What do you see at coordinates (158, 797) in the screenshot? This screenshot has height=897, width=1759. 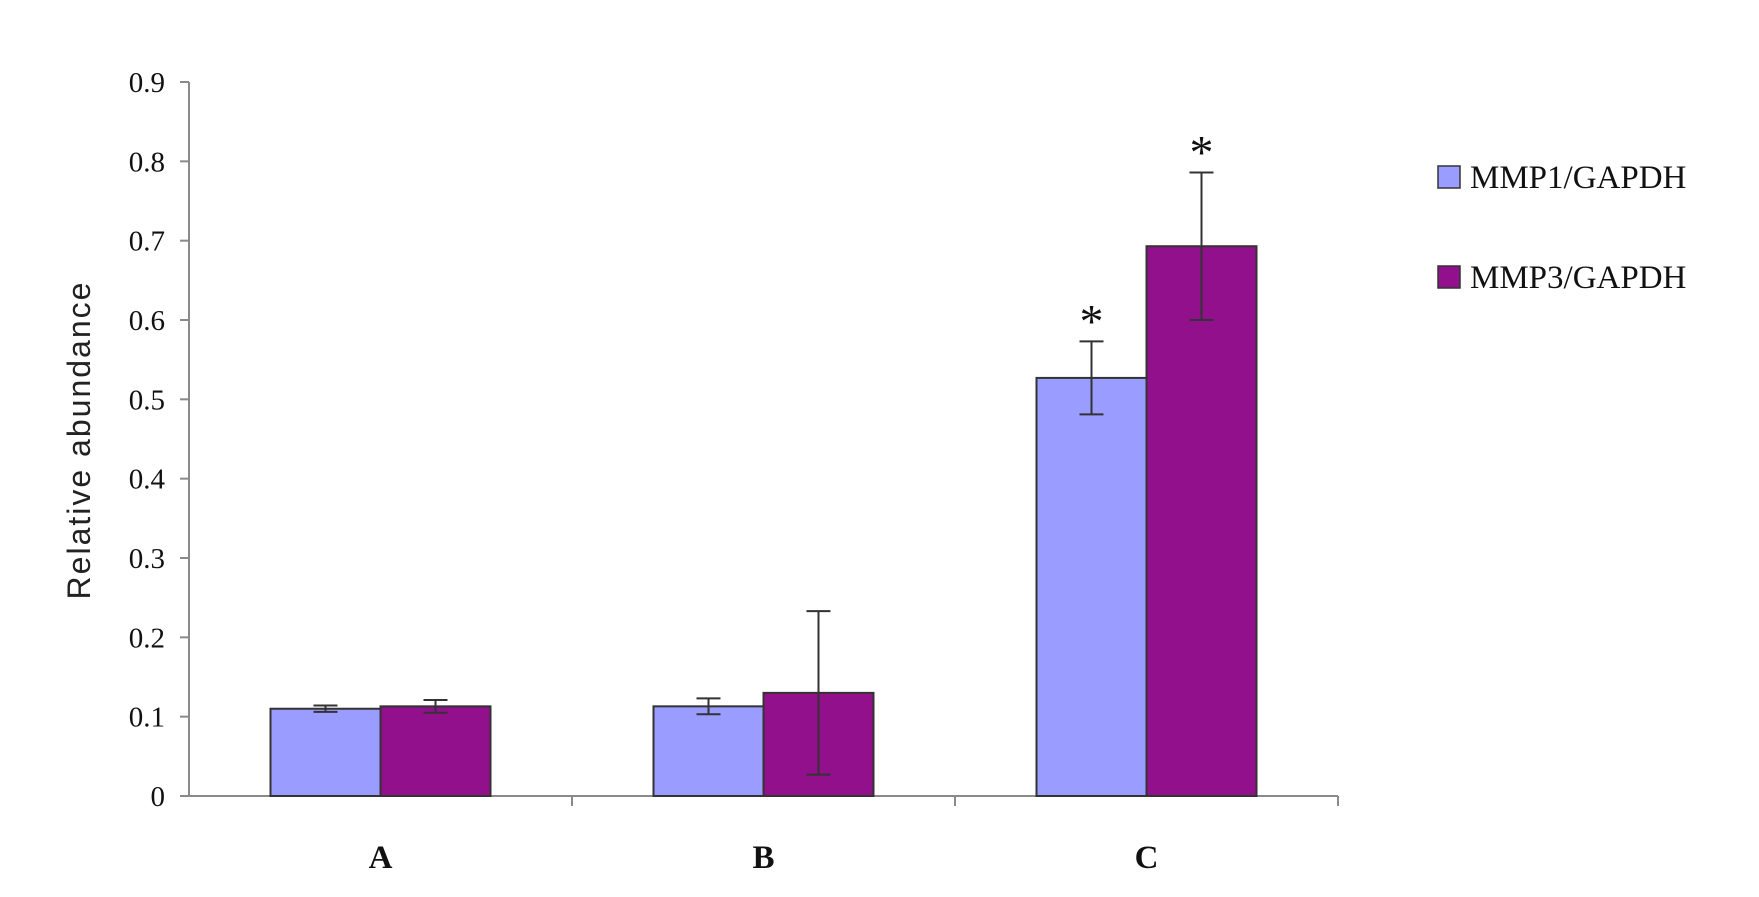 I see `y-tick-label: 0` at bounding box center [158, 797].